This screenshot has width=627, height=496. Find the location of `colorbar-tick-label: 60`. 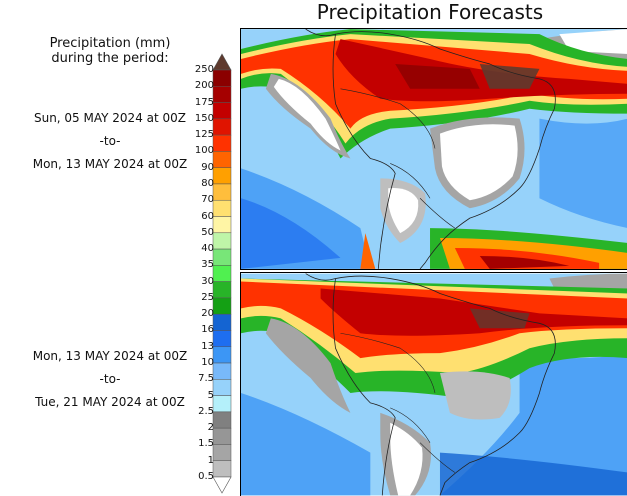

colorbar-tick-label: 60 is located at coordinates (207, 216).